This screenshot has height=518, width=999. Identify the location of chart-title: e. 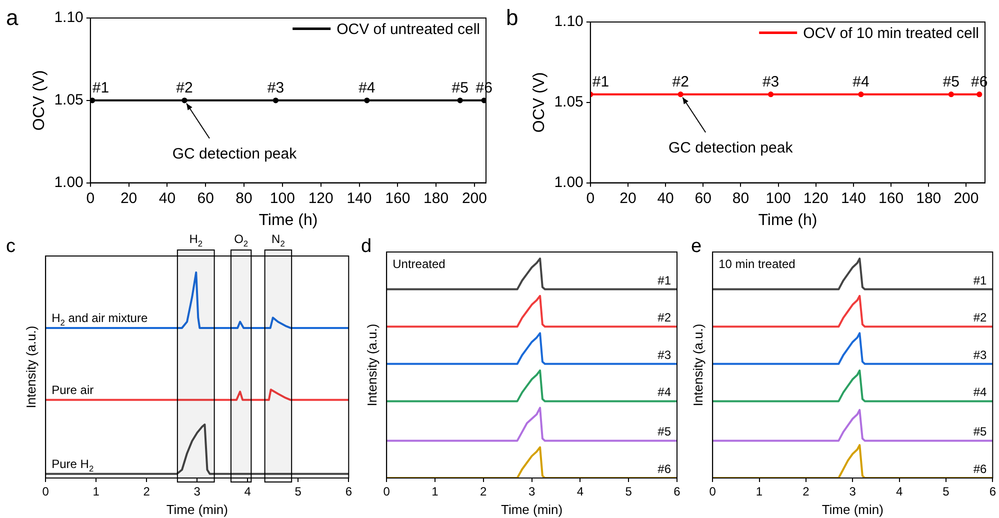
(696, 246).